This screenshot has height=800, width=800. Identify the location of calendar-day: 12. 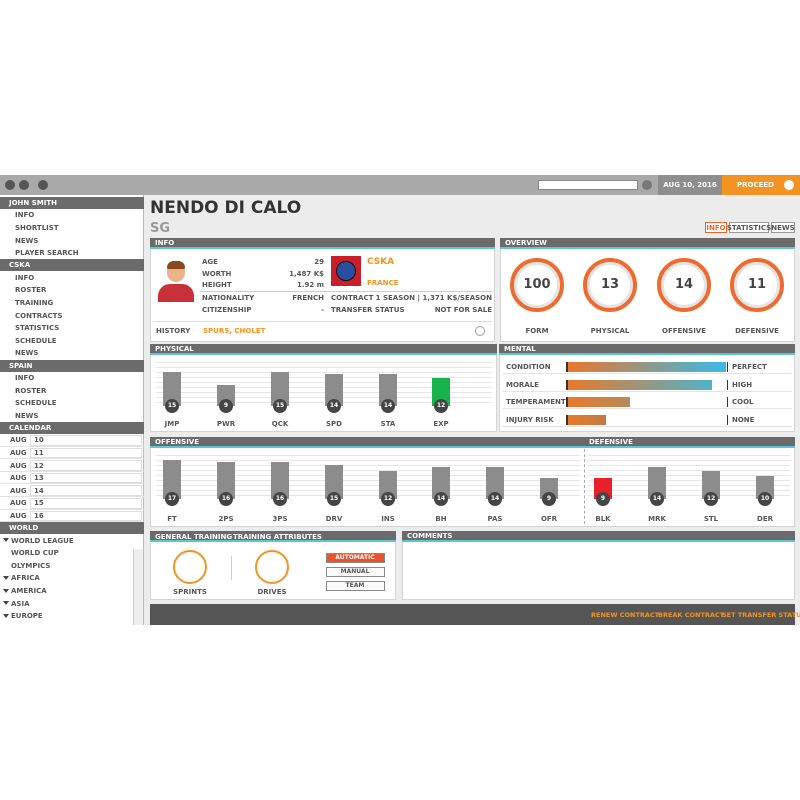
(39, 465).